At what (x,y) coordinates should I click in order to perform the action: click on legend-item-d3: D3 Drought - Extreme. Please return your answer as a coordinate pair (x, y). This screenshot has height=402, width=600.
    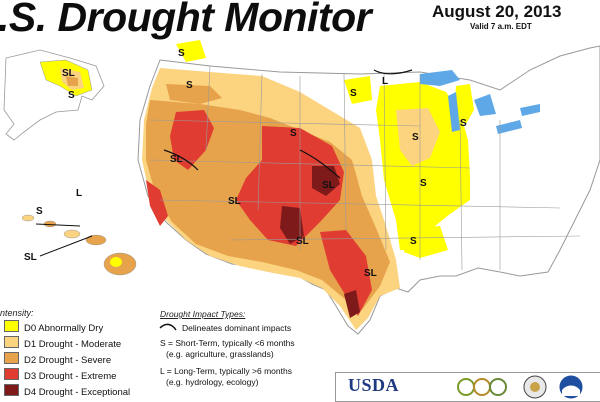
    Looking at the image, I should click on (60, 375).